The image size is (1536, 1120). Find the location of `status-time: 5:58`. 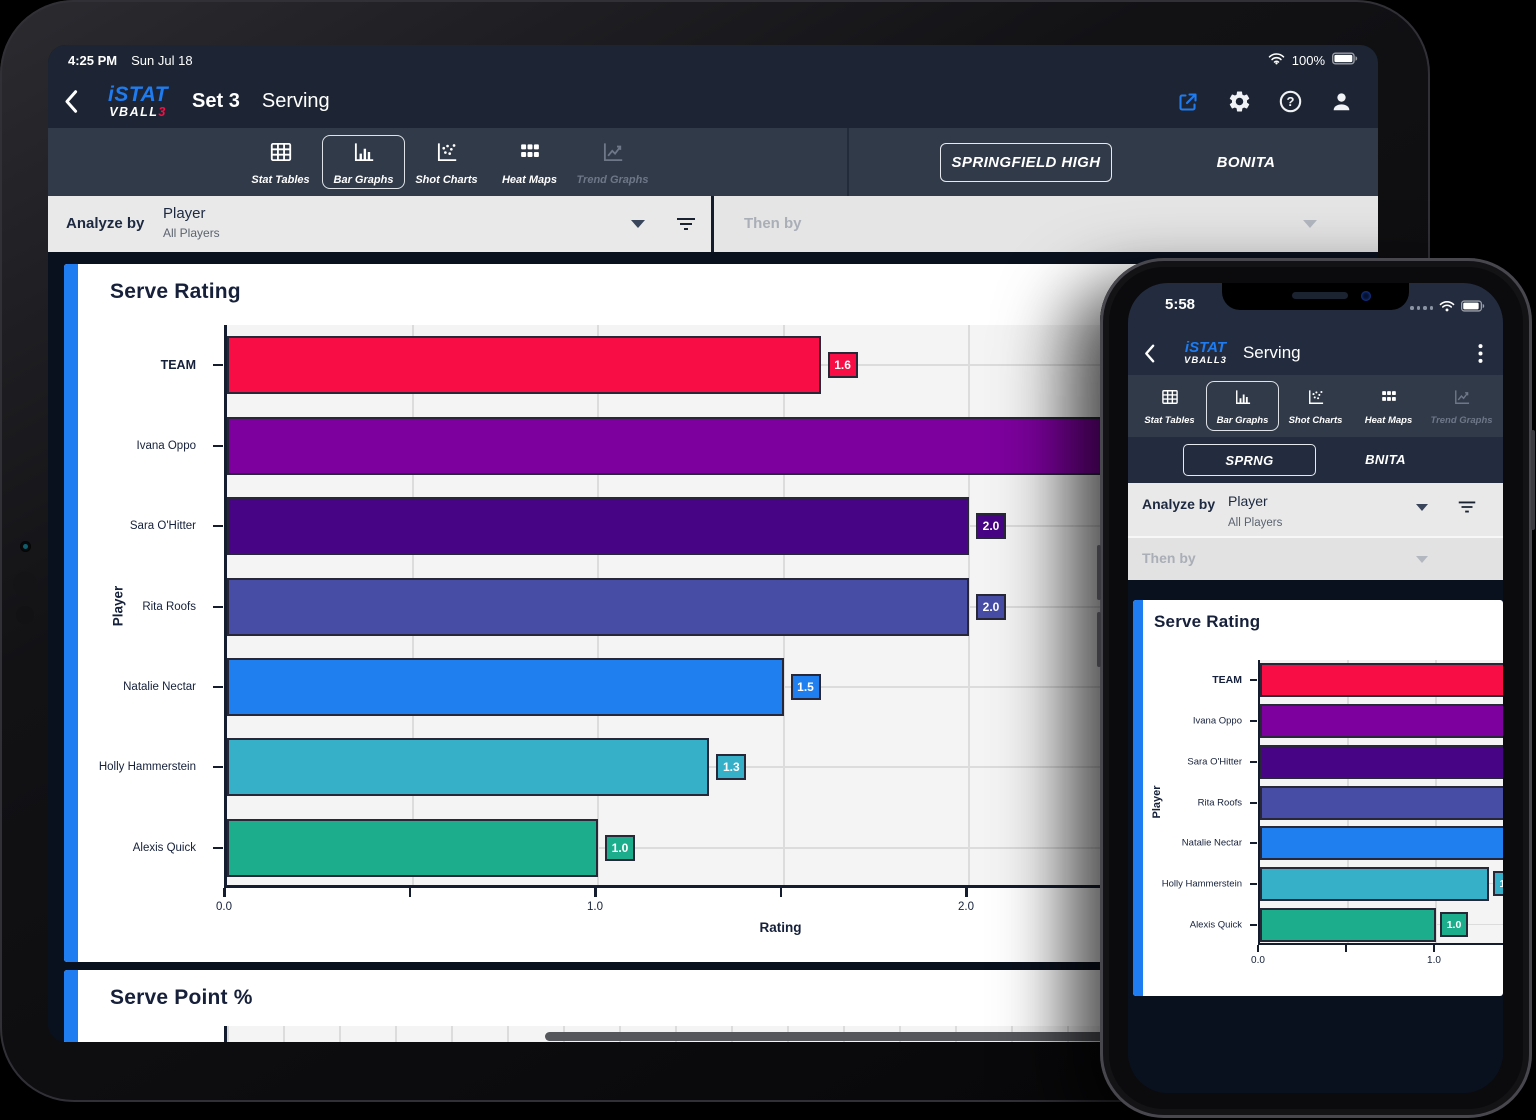

status-time: 5:58 is located at coordinates (1180, 304).